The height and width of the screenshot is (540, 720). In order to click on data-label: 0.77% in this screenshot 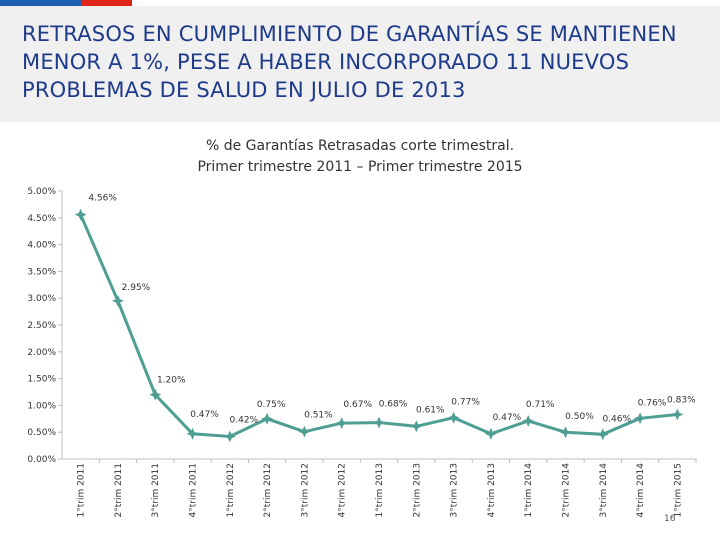, I will do `click(465, 403)`.